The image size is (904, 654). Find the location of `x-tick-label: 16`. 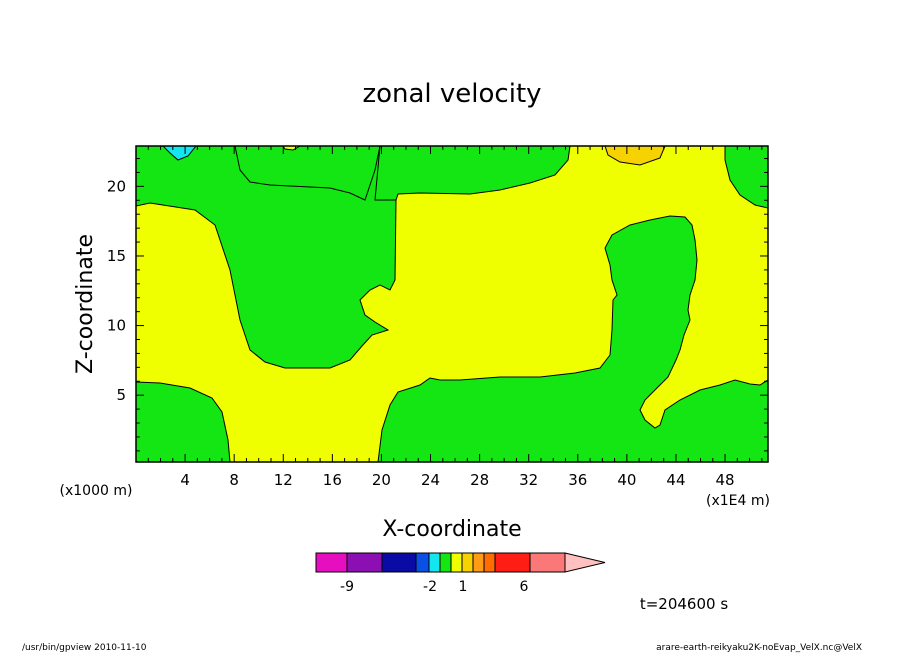

x-tick-label: 16 is located at coordinates (332, 480).